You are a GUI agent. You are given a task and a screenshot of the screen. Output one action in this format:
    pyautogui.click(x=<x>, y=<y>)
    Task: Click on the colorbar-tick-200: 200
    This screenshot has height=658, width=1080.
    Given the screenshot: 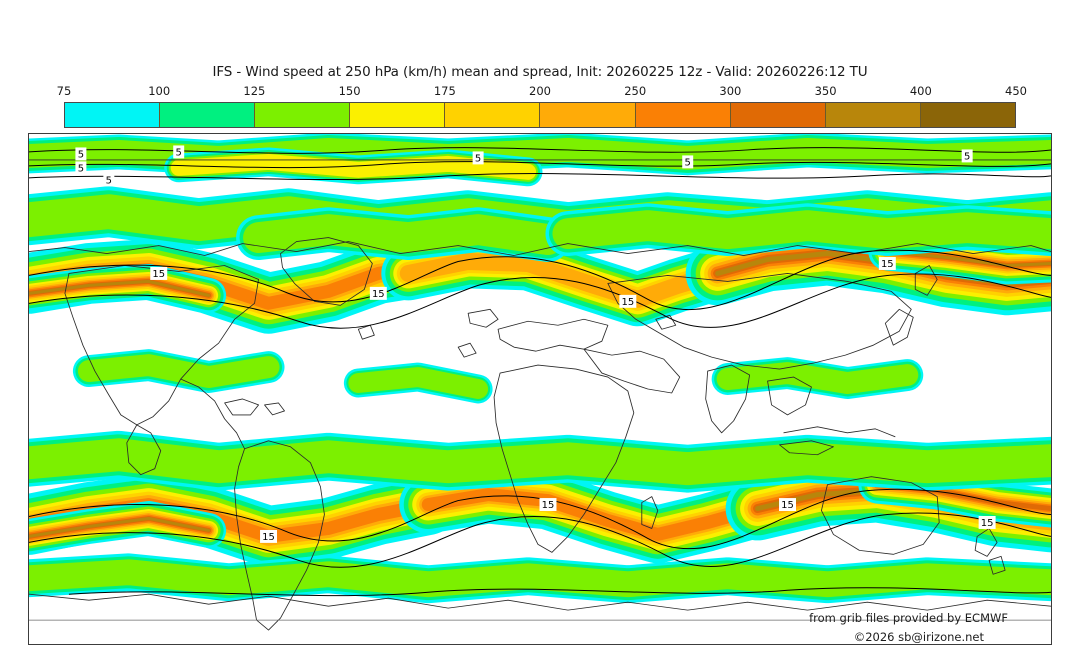 What is the action you would take?
    pyautogui.click(x=540, y=91)
    